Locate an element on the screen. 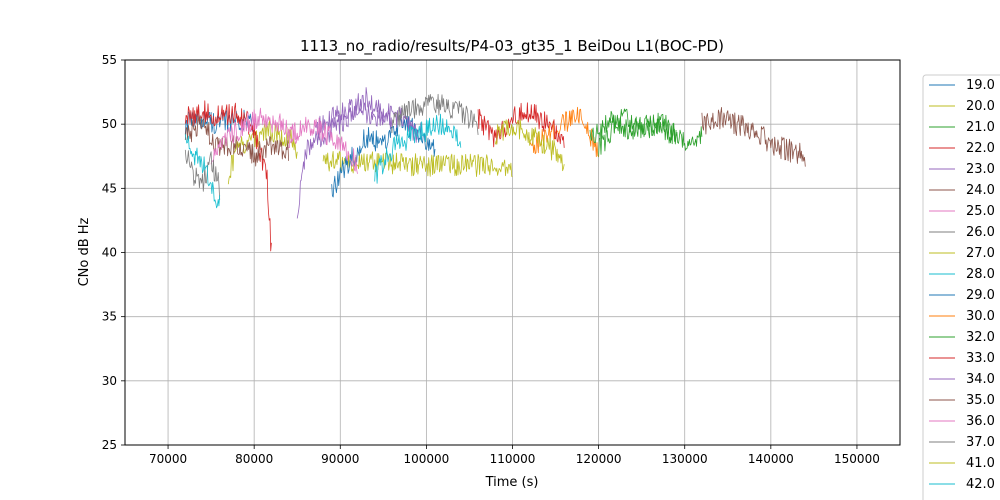 This screenshot has height=500, width=1000. legend-label: 19.0 is located at coordinates (980, 85).